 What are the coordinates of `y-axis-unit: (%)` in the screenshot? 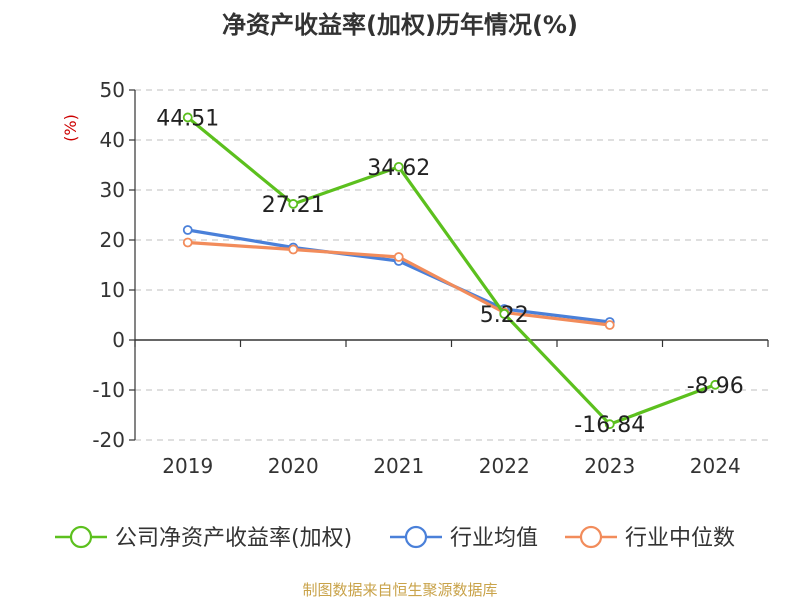 It's located at (70, 128).